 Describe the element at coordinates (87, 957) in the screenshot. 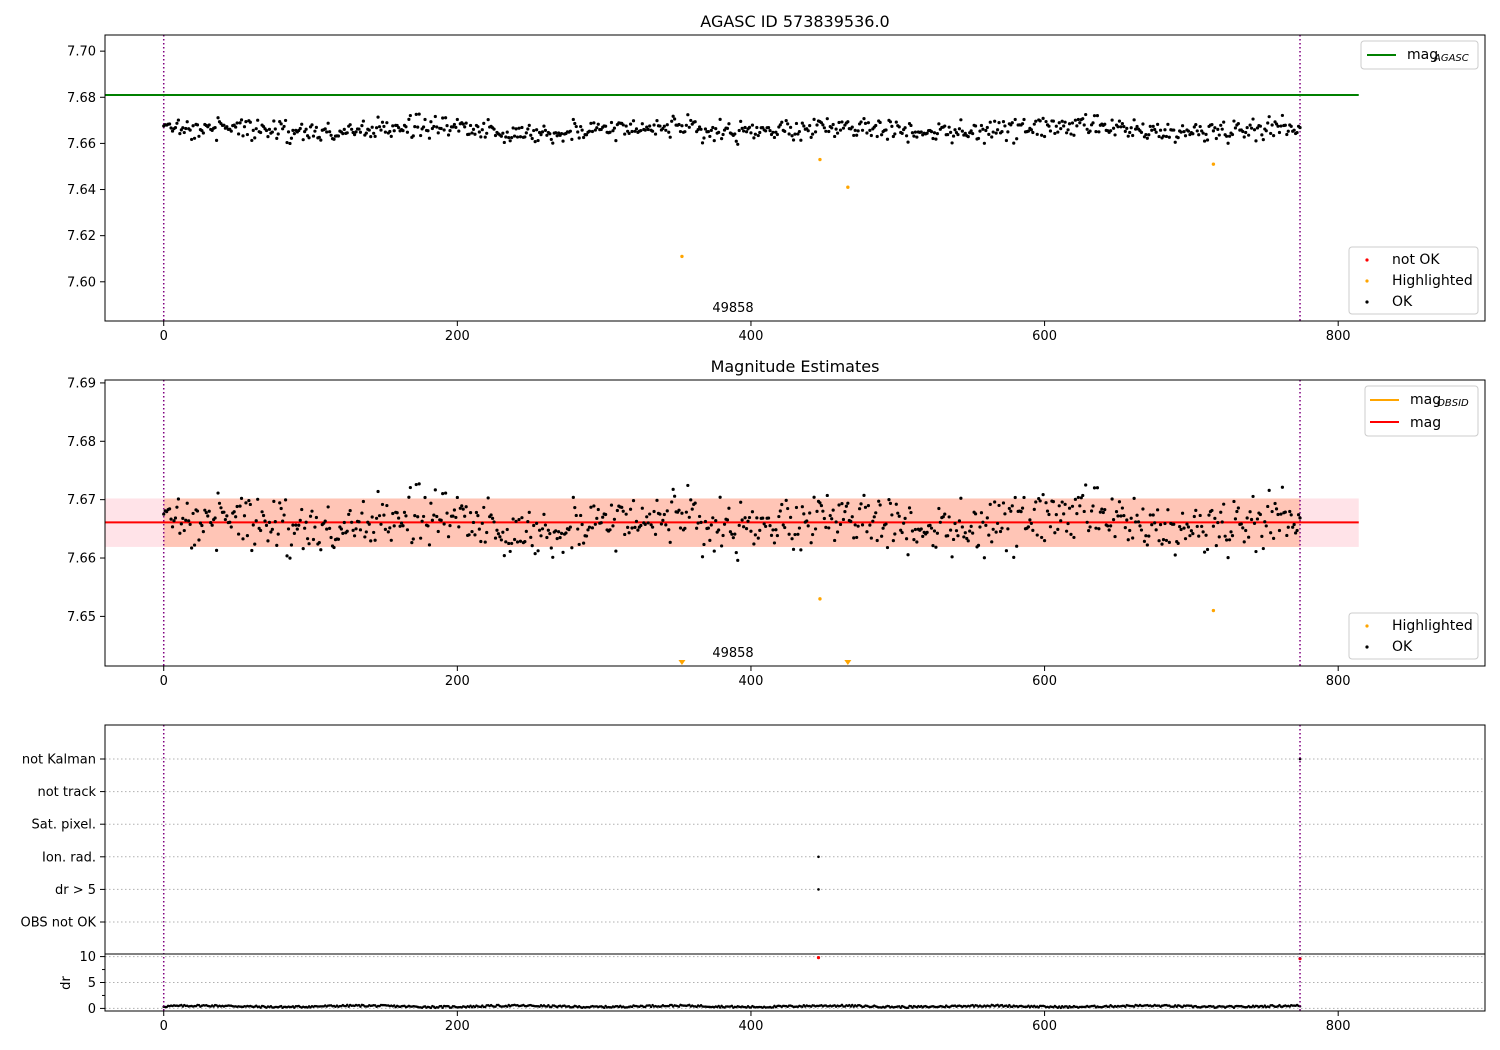

I see `dr-tick-label: 10` at that location.